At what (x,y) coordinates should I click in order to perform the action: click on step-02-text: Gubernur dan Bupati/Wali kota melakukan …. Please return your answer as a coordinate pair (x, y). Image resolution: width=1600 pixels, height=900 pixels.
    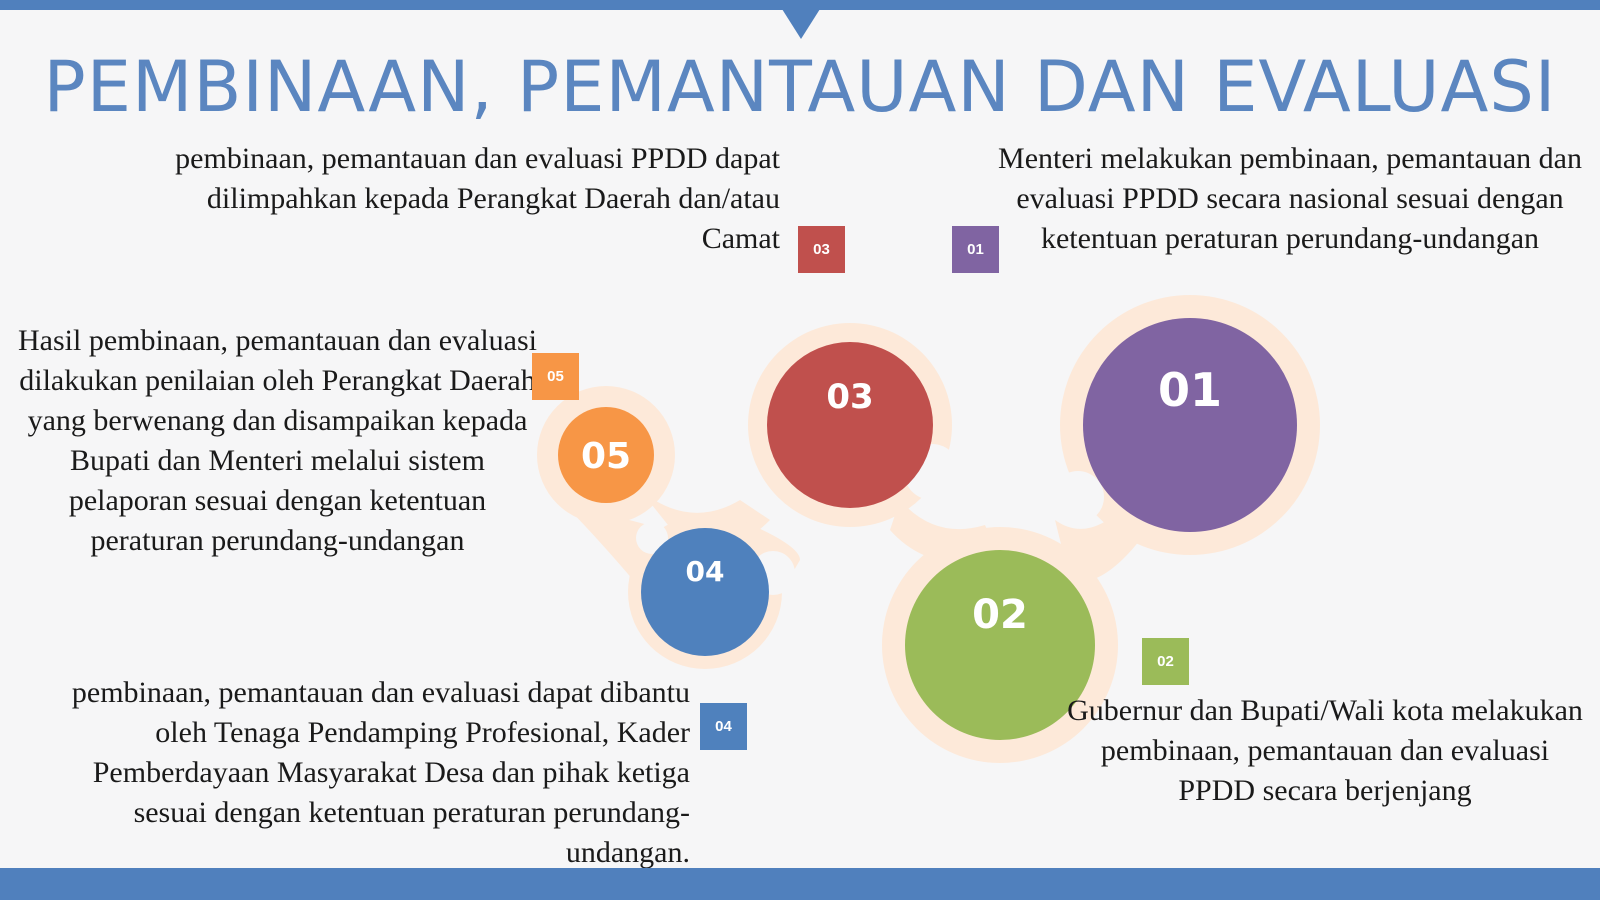
    Looking at the image, I should click on (1325, 750).